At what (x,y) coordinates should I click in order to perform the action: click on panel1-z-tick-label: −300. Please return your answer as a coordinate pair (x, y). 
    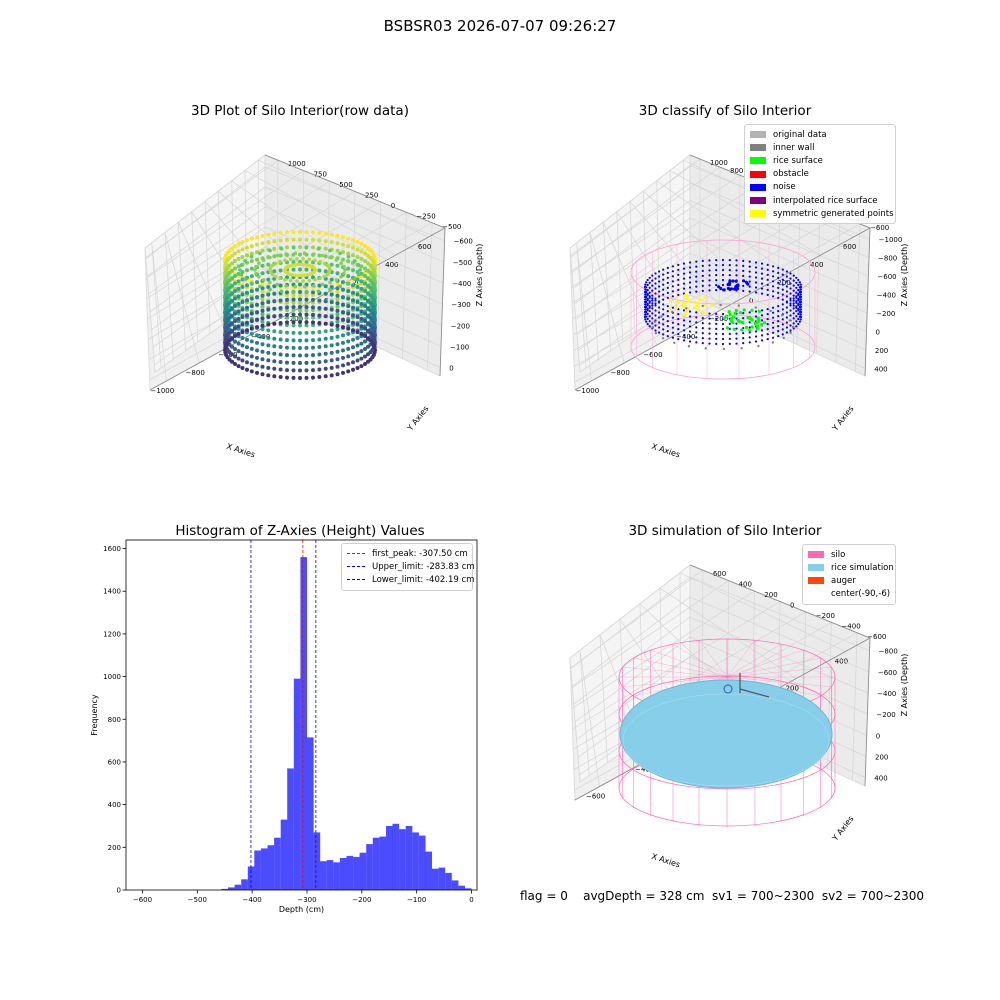
    Looking at the image, I should click on (460, 305).